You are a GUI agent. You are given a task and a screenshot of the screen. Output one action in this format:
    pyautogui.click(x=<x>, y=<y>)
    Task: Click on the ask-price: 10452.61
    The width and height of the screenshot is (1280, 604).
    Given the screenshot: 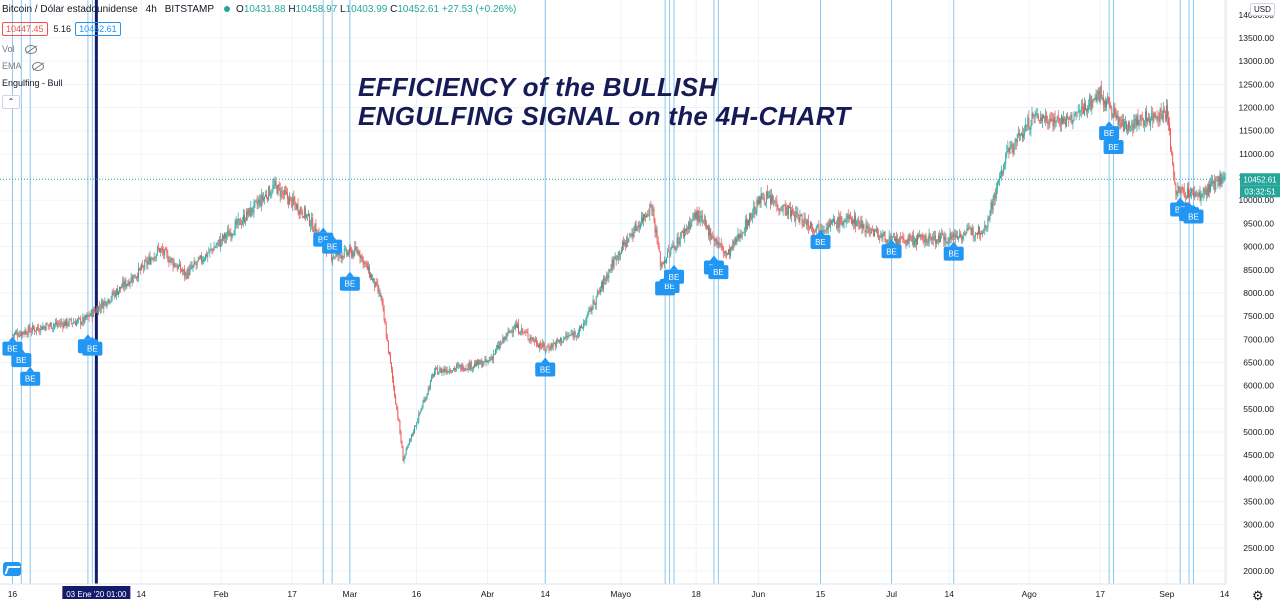 What is the action you would take?
    pyautogui.click(x=98, y=29)
    